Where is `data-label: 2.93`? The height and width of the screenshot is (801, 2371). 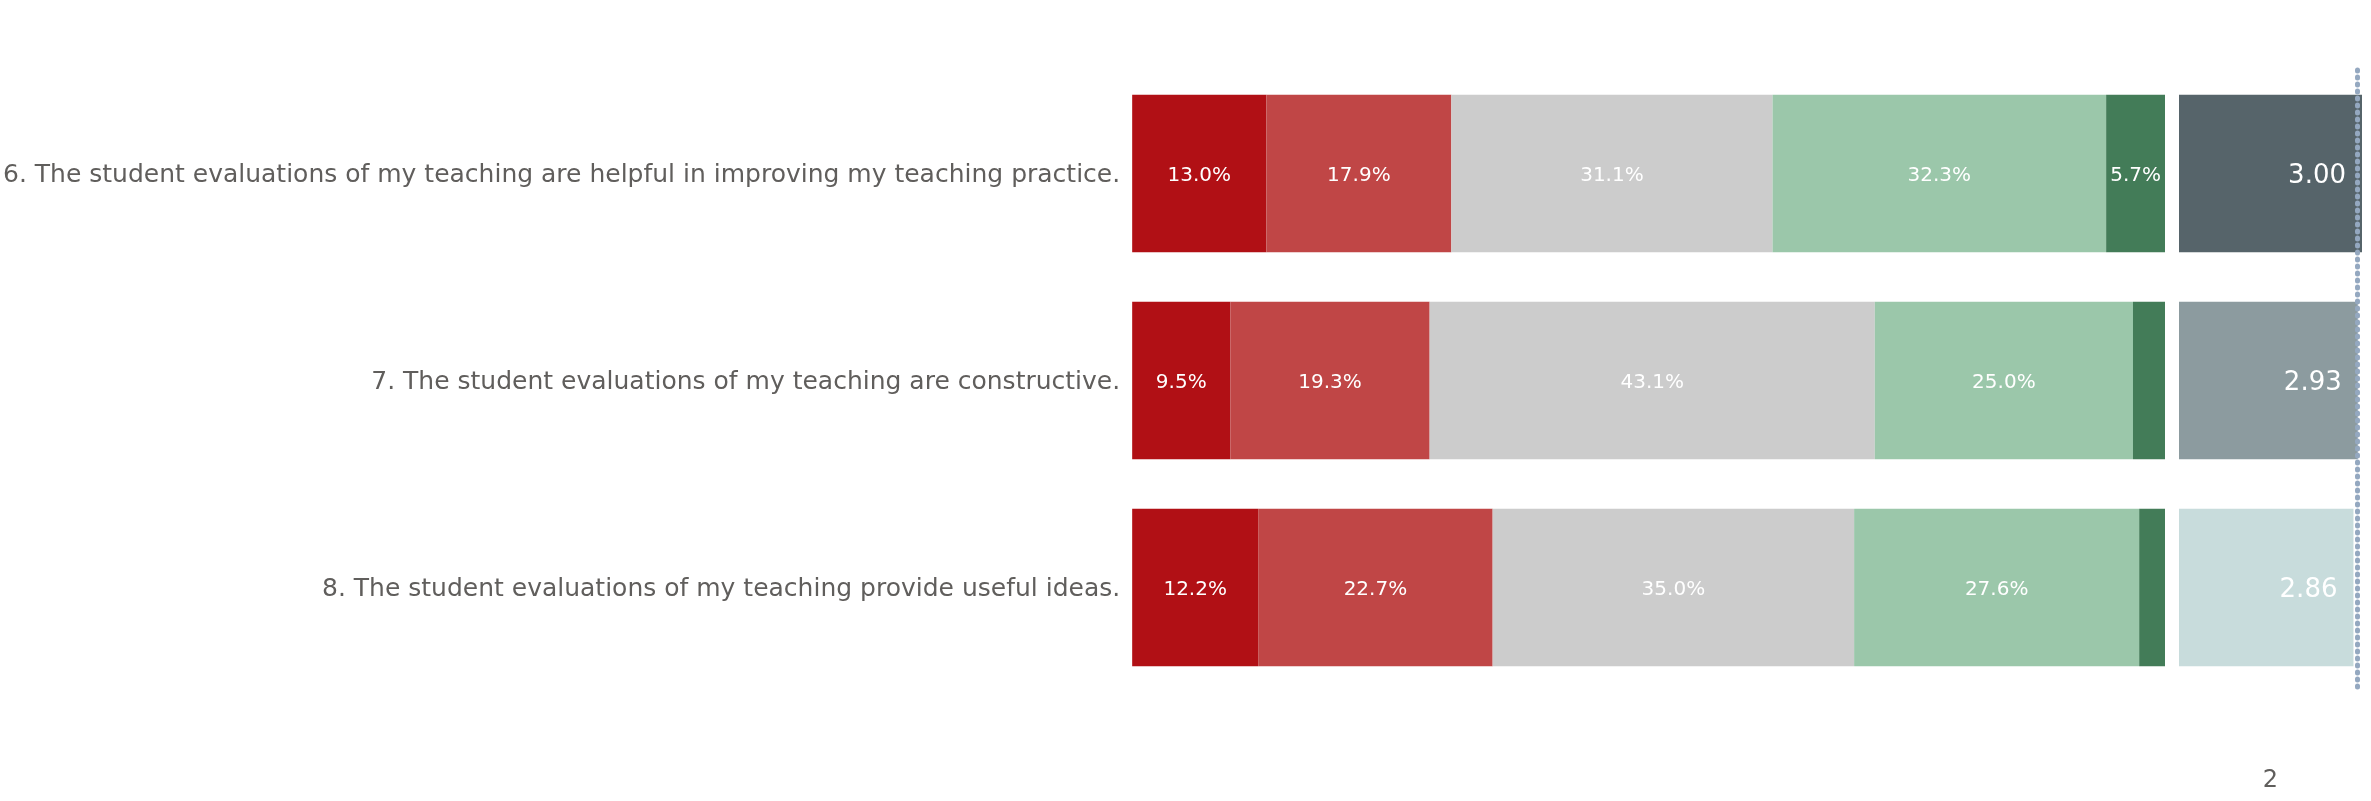
data-label: 2.93 is located at coordinates (2312, 380).